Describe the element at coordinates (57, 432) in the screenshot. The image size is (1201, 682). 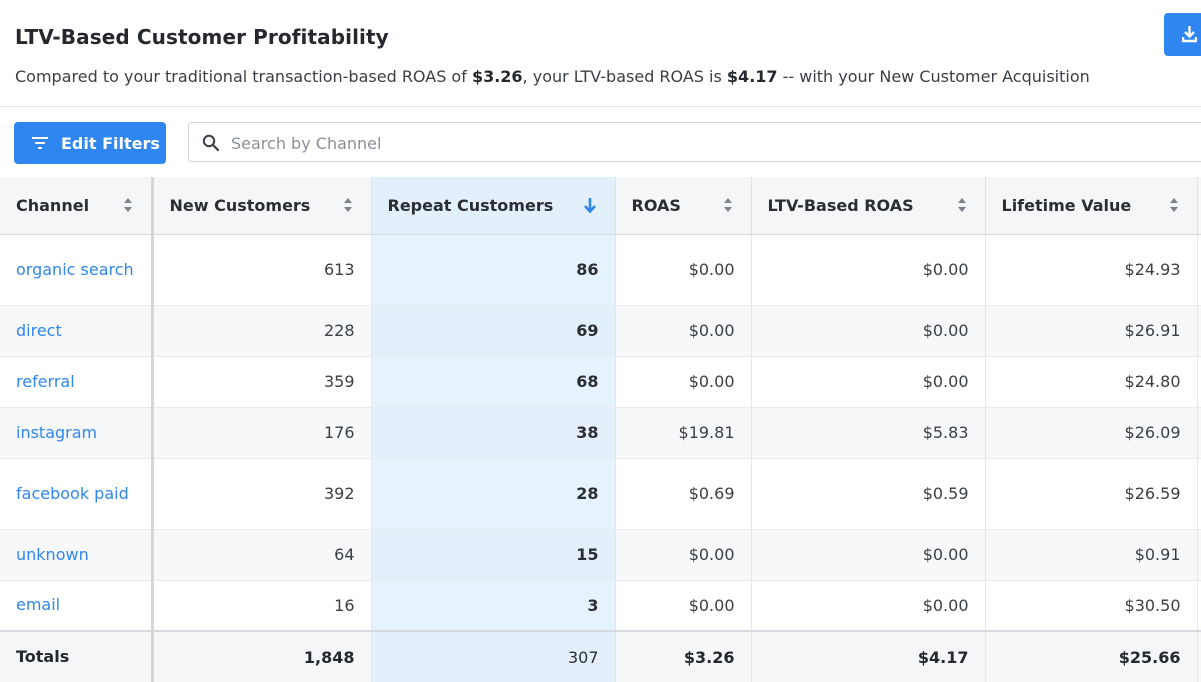
I see `channel-link: instagram` at that location.